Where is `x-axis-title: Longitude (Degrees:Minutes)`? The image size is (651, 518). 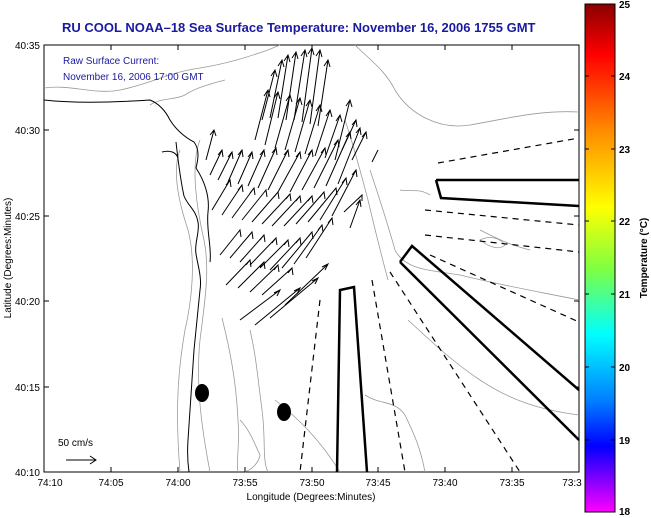 x-axis-title: Longitude (Degrees:Minutes) is located at coordinates (311, 497).